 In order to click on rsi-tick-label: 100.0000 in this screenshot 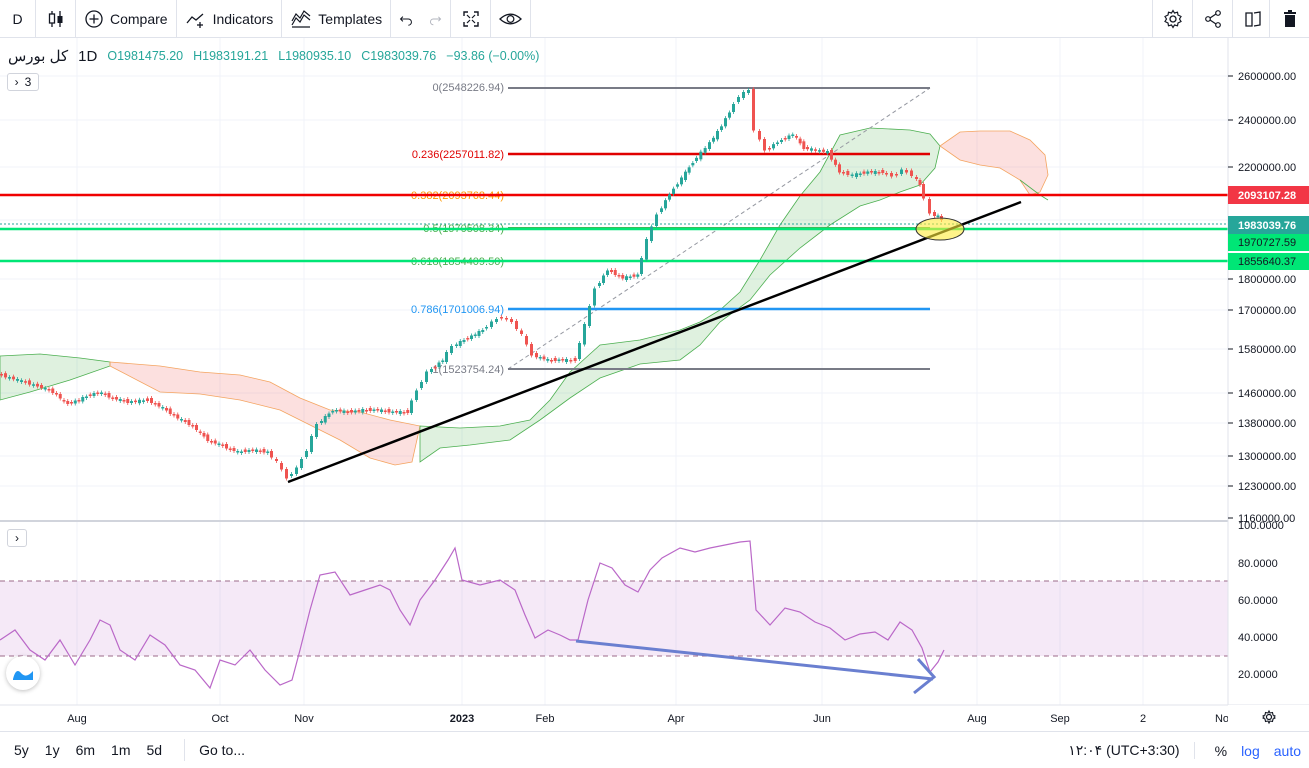, I will do `click(1261, 526)`.